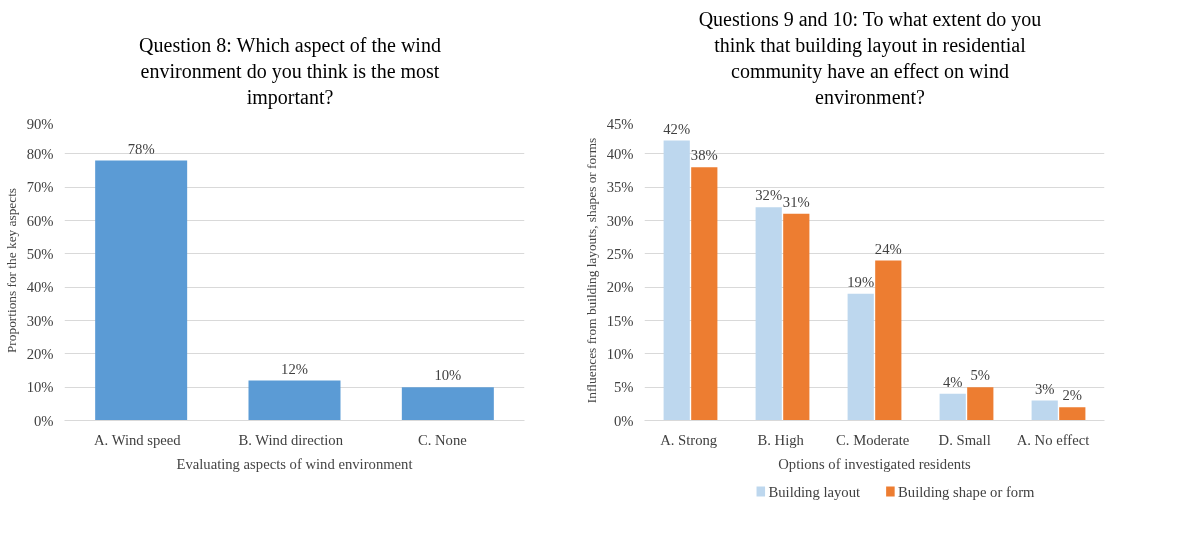  I want to click on x-tick-label: A. Strong, so click(689, 439).